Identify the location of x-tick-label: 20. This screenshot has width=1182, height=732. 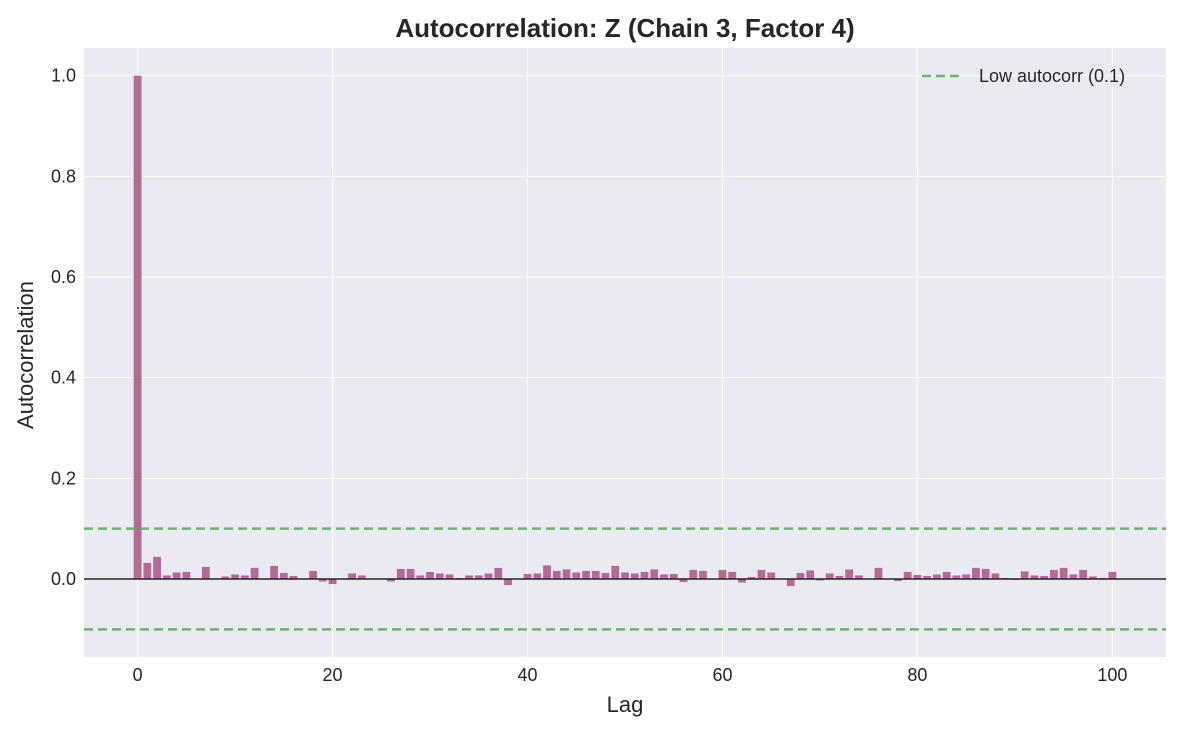
(333, 675).